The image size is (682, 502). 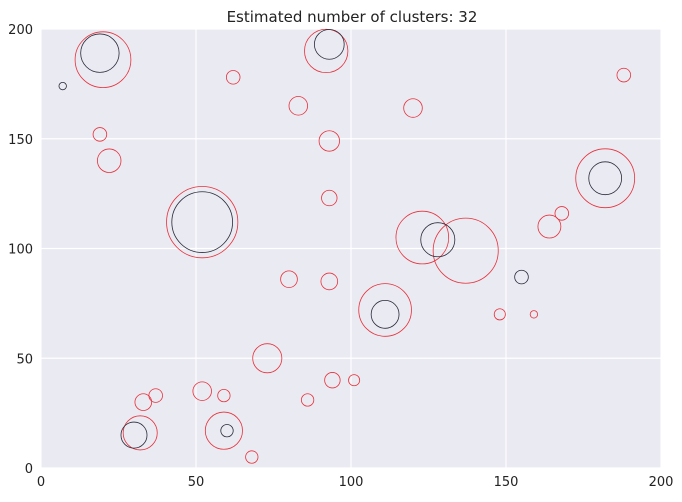 I want to click on x-tick-label: 150, so click(x=506, y=482).